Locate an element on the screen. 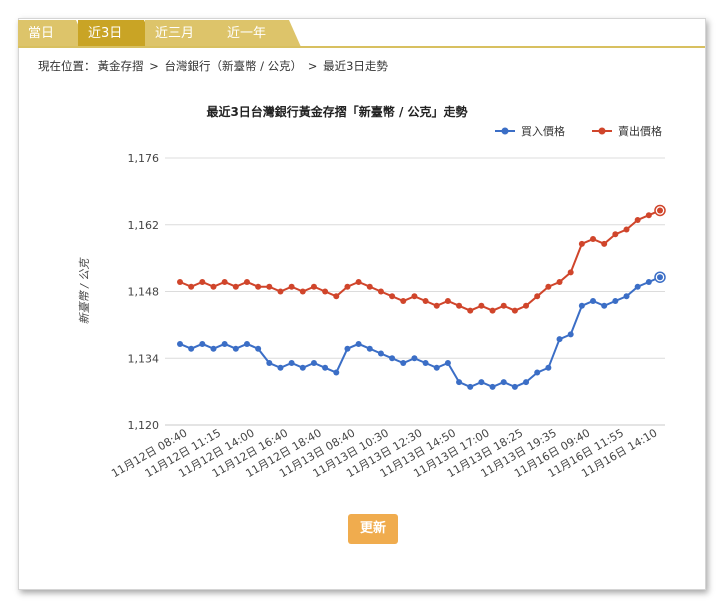 This screenshot has width=720, height=608. y-tick-label: 1,148 is located at coordinates (144, 292).